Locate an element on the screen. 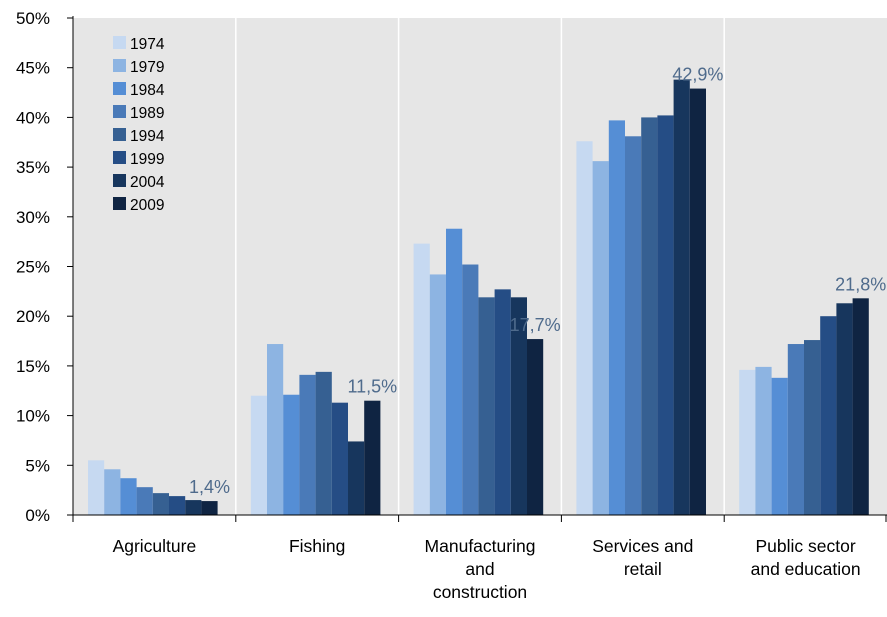 The width and height of the screenshot is (887, 617). legend-label: 1994 is located at coordinates (147, 136).